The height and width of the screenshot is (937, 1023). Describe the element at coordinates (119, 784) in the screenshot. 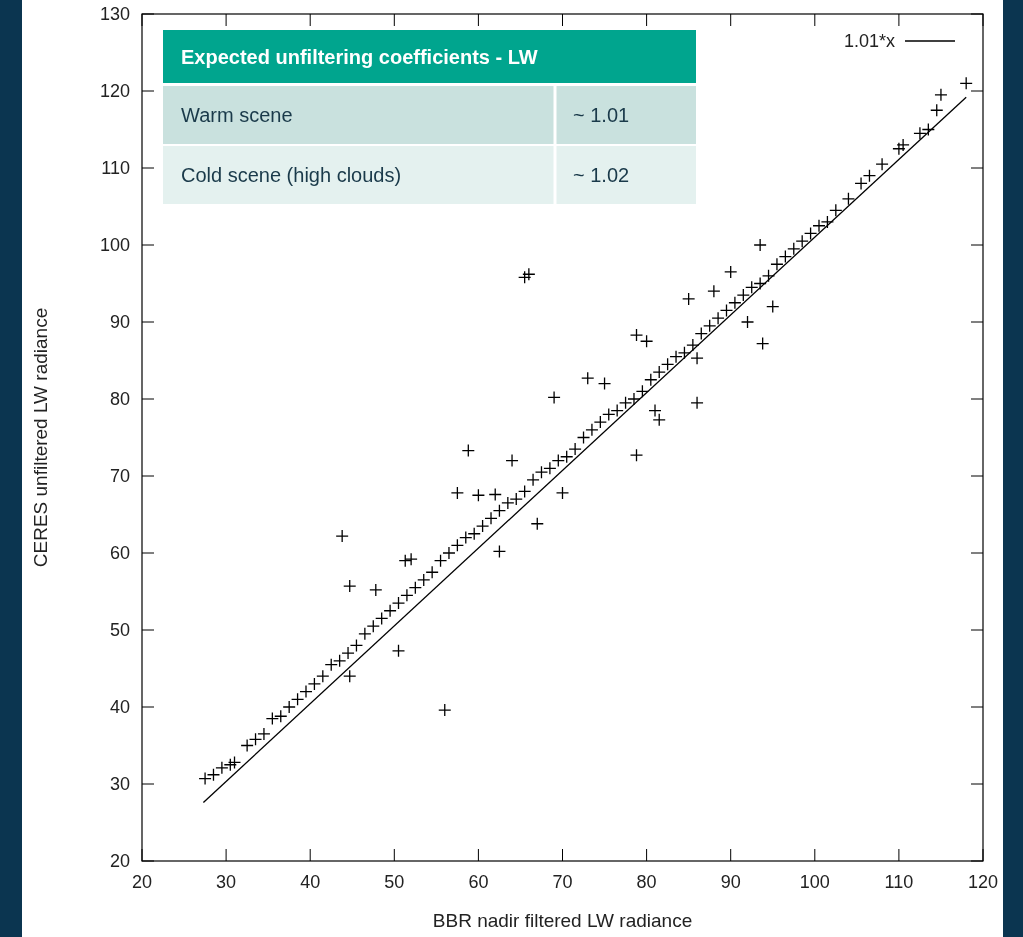

I see `y-tick-label: 30` at that location.